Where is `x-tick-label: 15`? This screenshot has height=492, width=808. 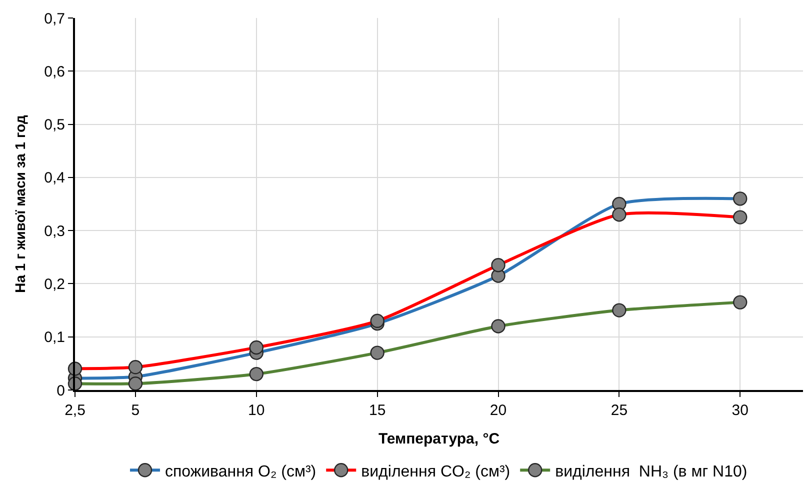 x-tick-label: 15 is located at coordinates (377, 410).